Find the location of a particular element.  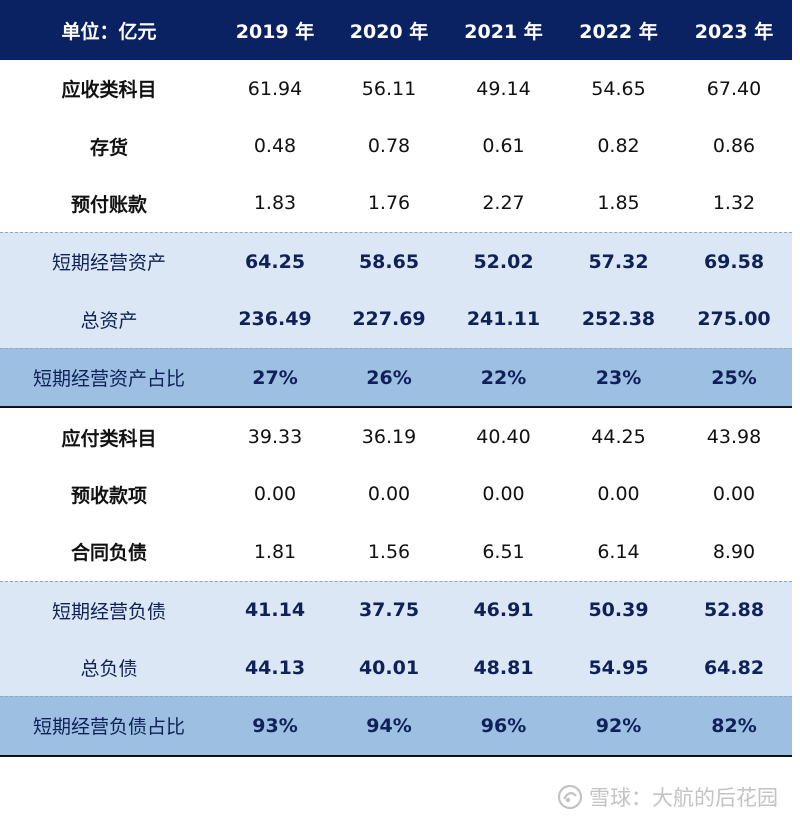

header-year: 2020 年 is located at coordinates (389, 31).